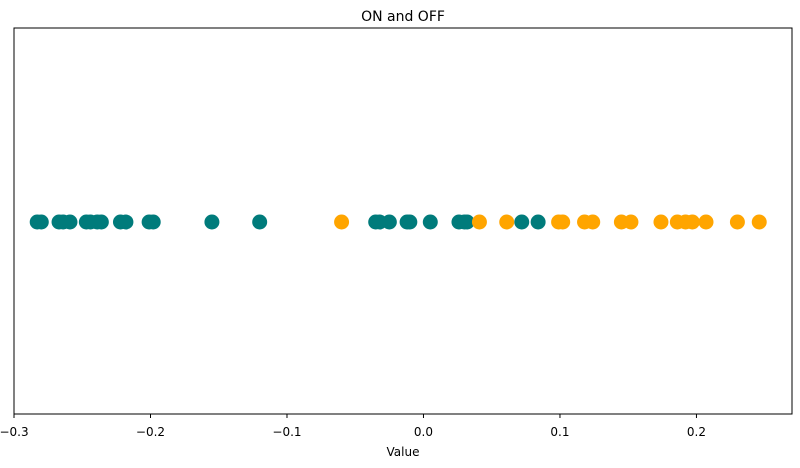 The width and height of the screenshot is (800, 468). What do you see at coordinates (286, 432) in the screenshot?
I see `x-tick-label: −0.1` at bounding box center [286, 432].